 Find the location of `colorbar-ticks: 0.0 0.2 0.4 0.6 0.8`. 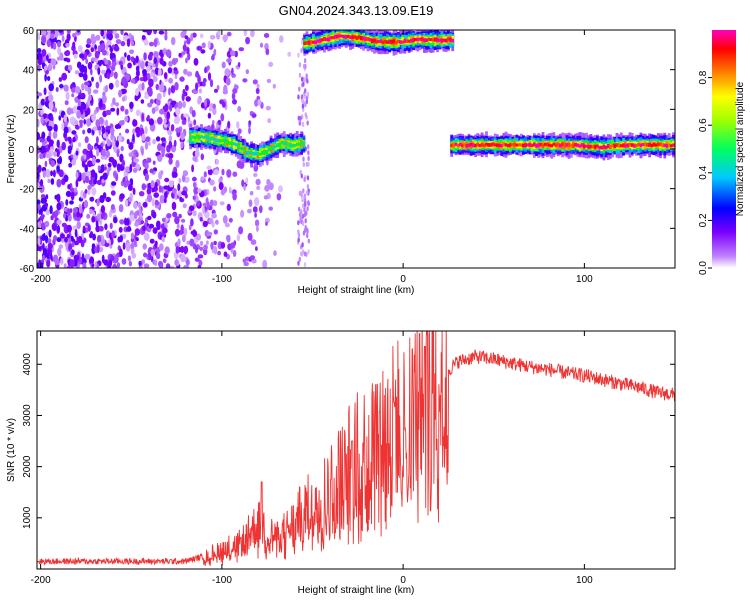

colorbar-ticks: 0.0 0.2 0.4 0.6 0.8 is located at coordinates (705, 172).